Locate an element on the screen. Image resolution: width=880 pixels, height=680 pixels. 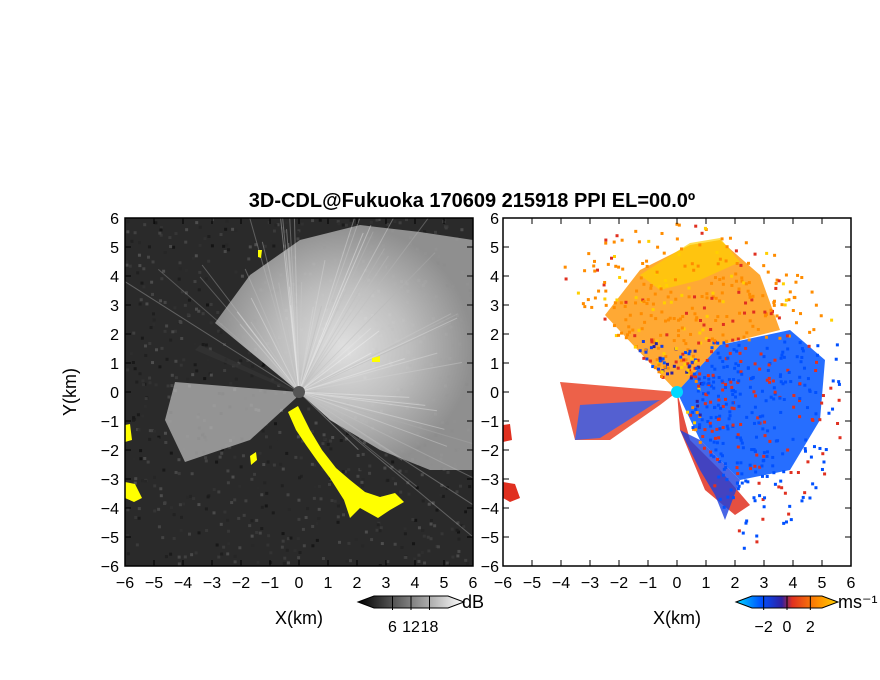
colorbar-tick-label: 2 is located at coordinates (810, 627).